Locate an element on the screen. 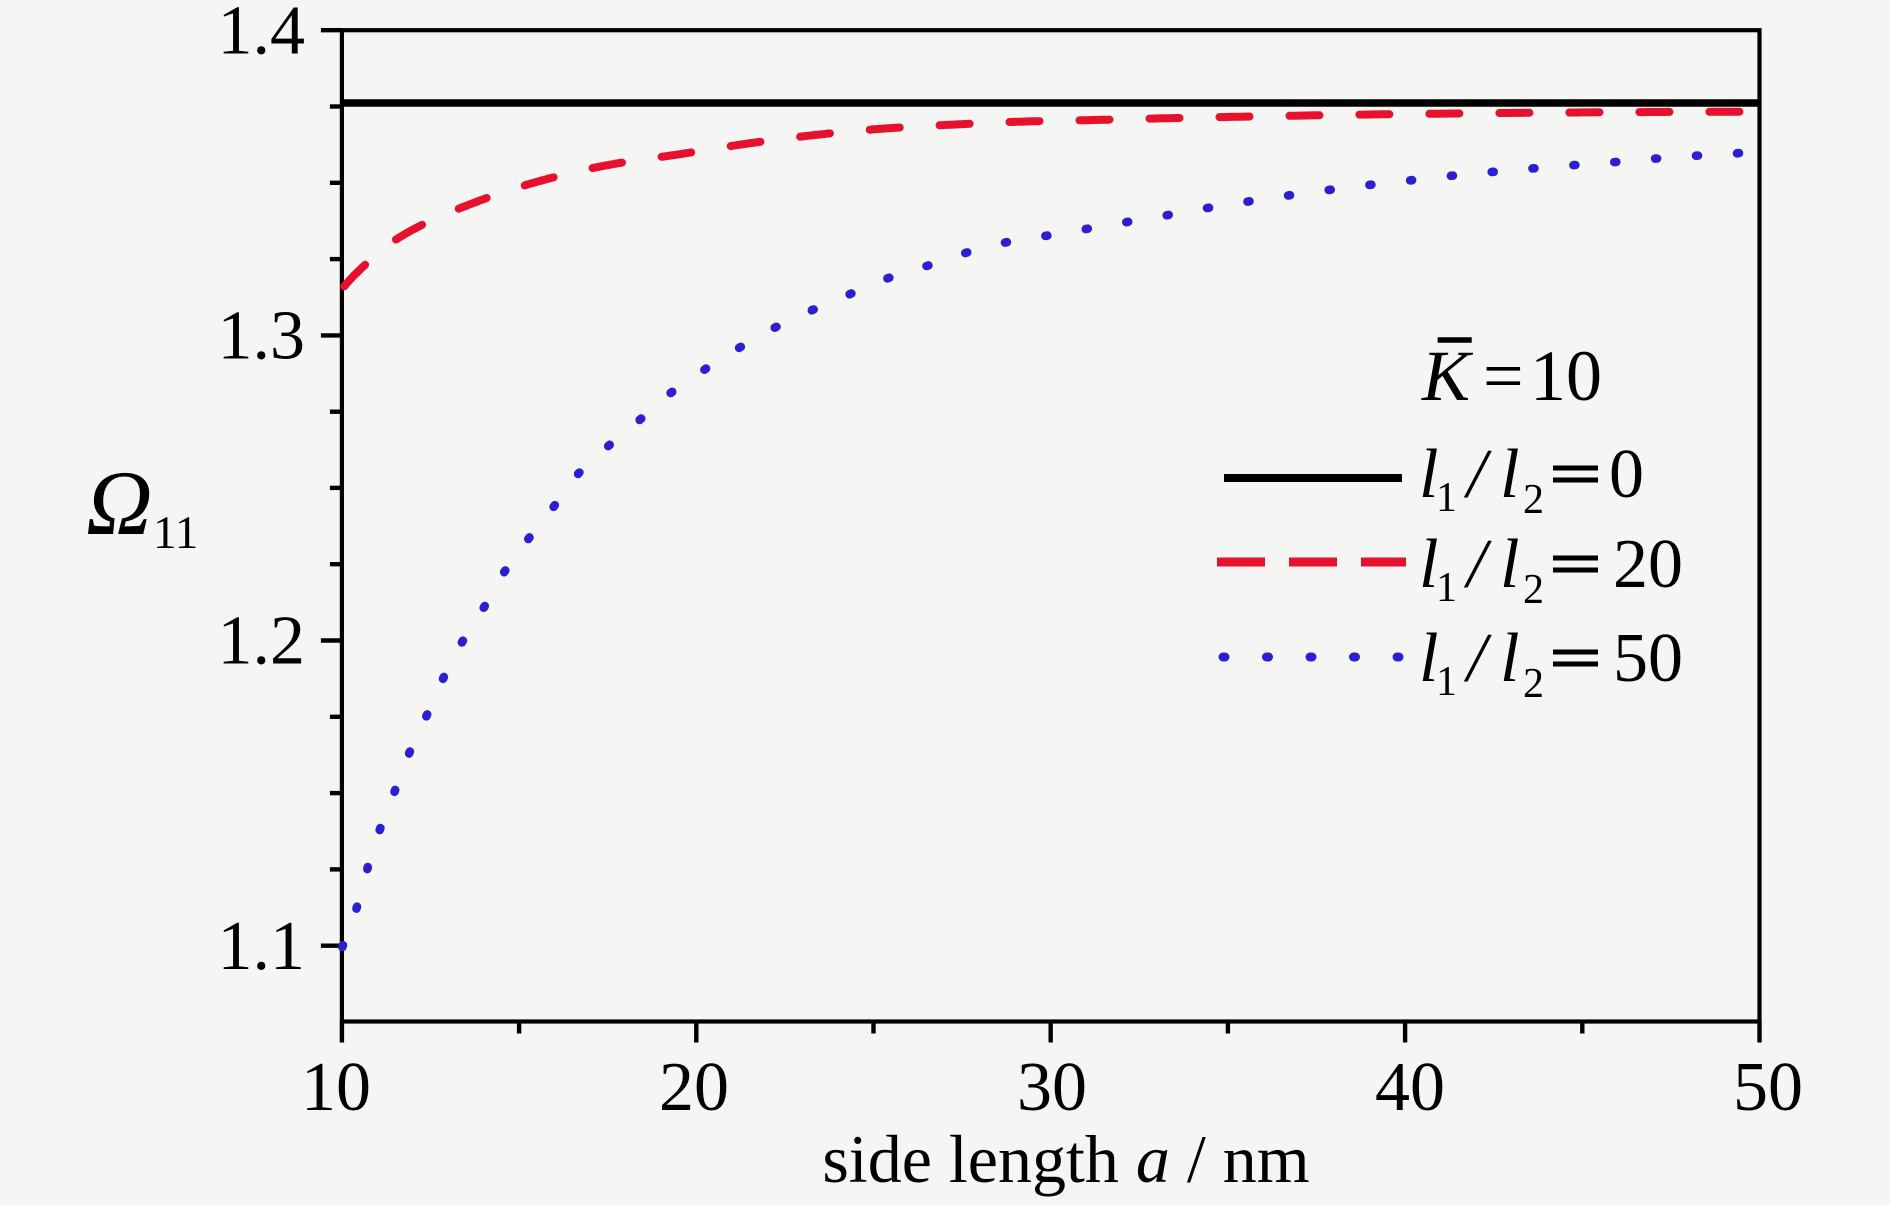  svg-text: 1.4 is located at coordinates (262, 34).